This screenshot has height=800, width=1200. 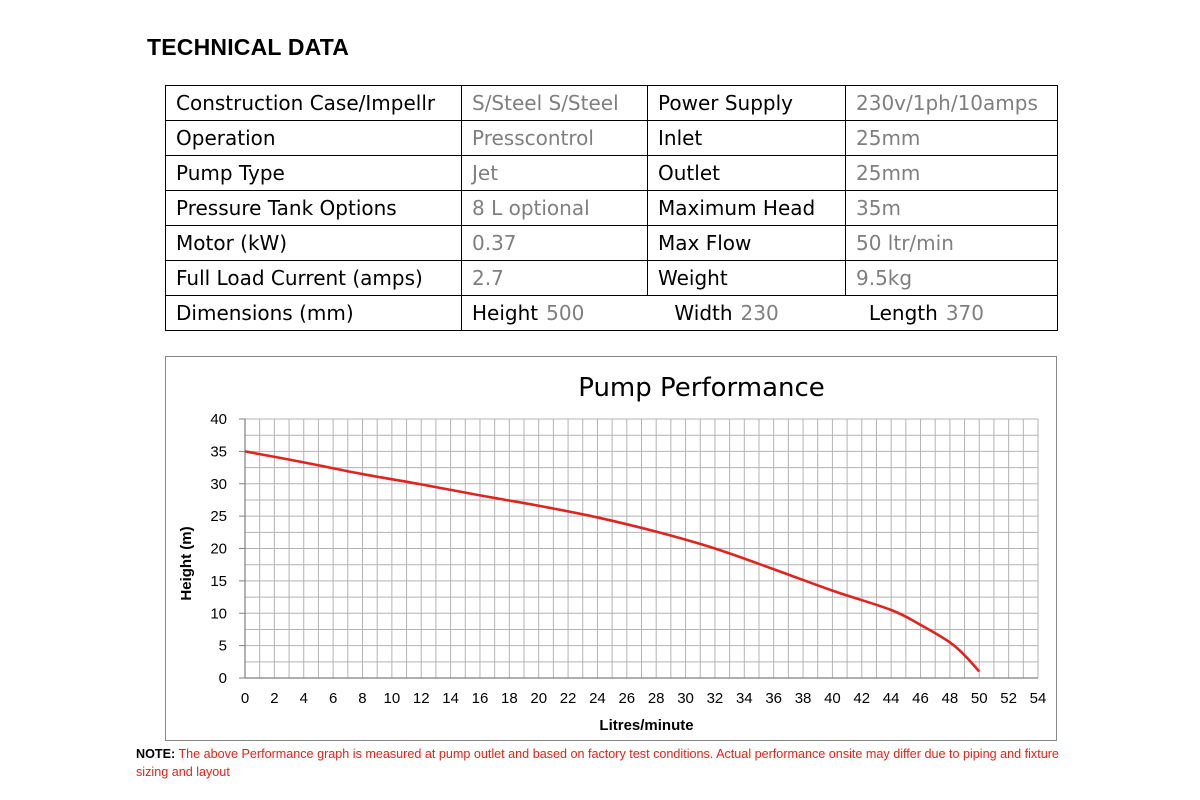 I want to click on dimension-height-label: Height, so click(x=505, y=313).